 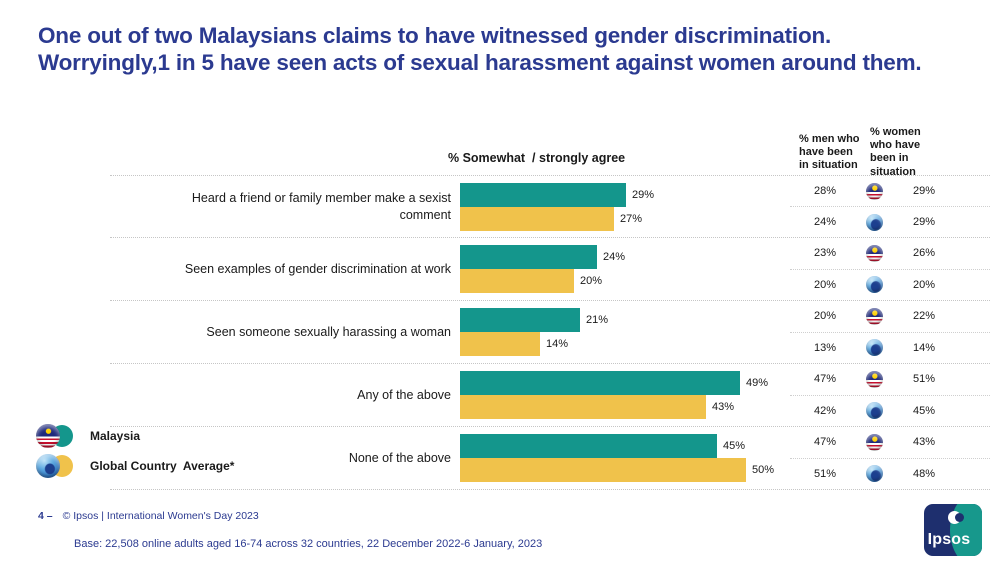 I want to click on global-stat-row: 13% 14%, so click(x=890, y=348).